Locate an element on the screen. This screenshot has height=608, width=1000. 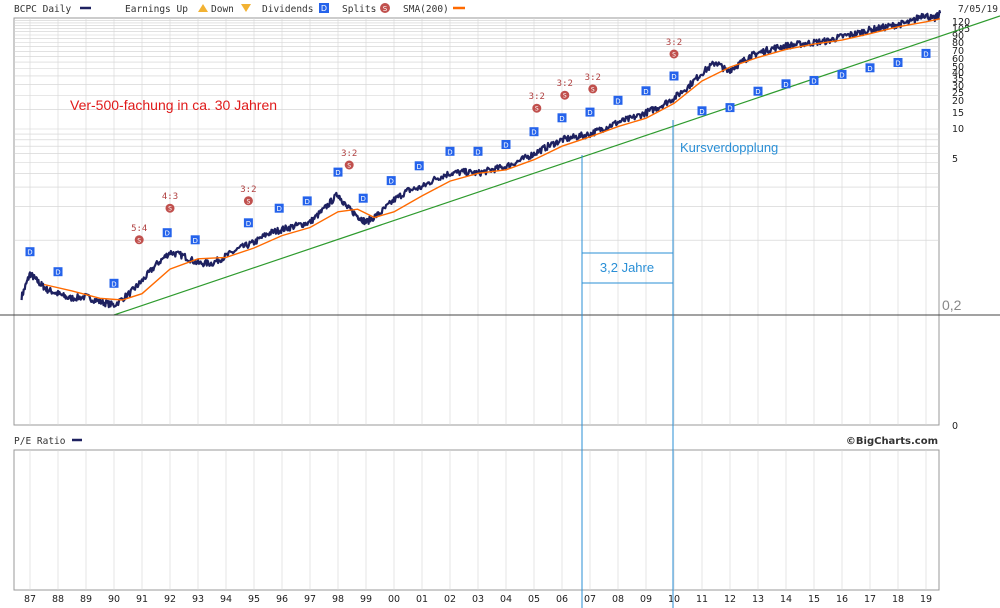
x-tick-label: 03 is located at coordinates (478, 599).